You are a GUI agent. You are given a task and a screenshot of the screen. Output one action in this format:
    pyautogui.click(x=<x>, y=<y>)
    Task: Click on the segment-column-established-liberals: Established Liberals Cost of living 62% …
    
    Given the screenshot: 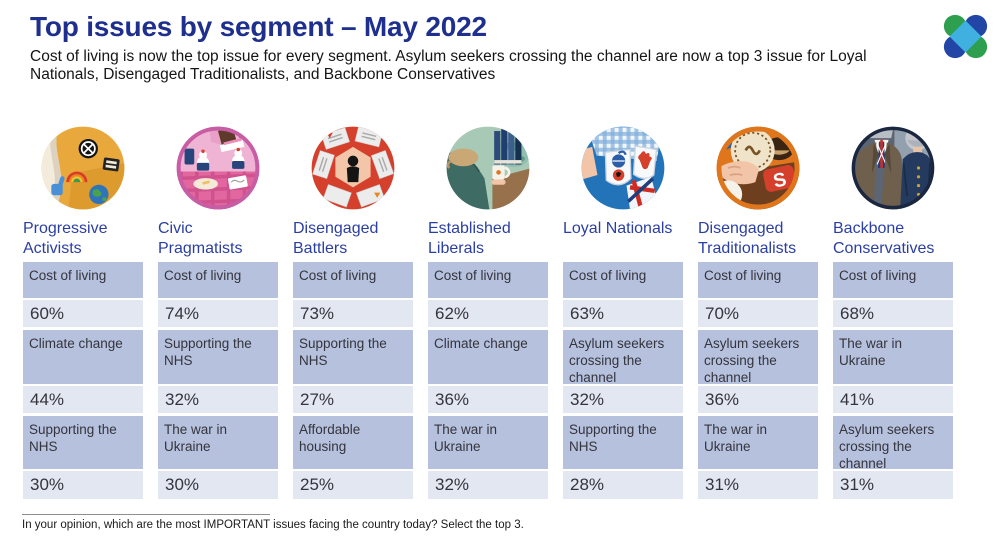 What is the action you would take?
    pyautogui.click(x=488, y=313)
    